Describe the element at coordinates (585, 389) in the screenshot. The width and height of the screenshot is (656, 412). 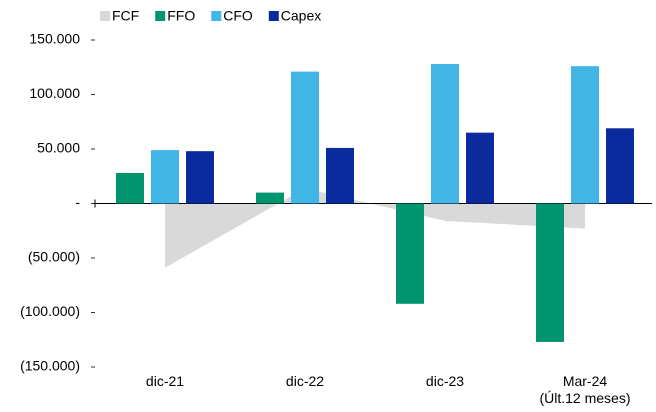
I see `x-tick-label: Mar-24 (Últ.12 meses)` at that location.